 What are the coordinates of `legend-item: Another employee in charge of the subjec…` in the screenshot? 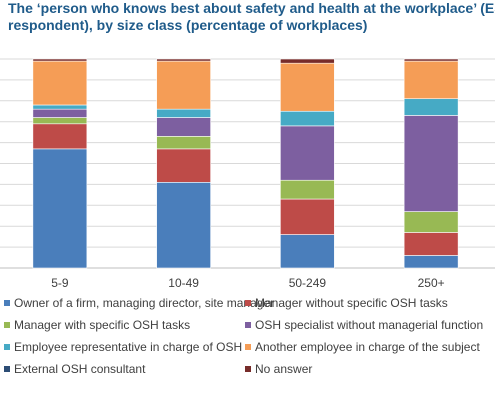 It's located at (362, 347).